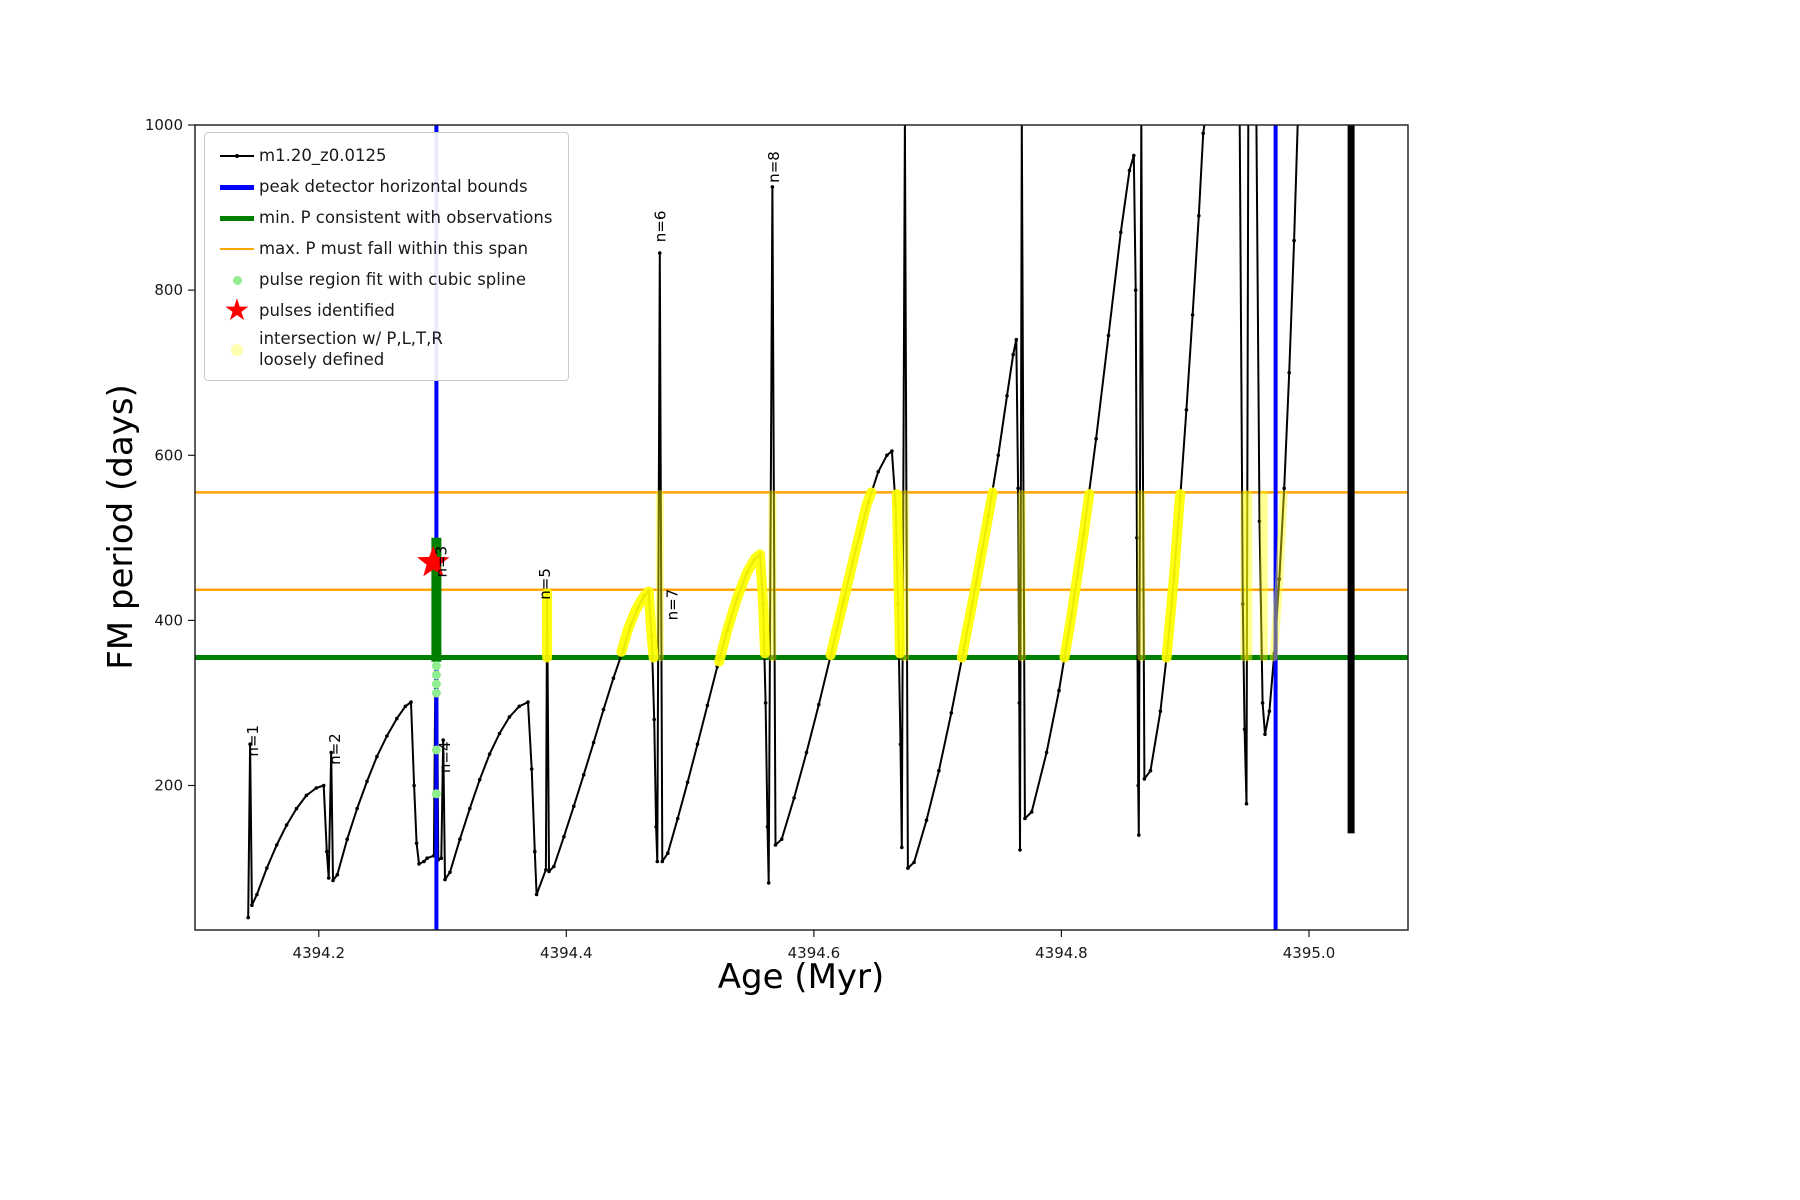 The width and height of the screenshot is (1800, 1200). I want to click on legend-label-sample: m1.20_z0.0125, so click(323, 155).